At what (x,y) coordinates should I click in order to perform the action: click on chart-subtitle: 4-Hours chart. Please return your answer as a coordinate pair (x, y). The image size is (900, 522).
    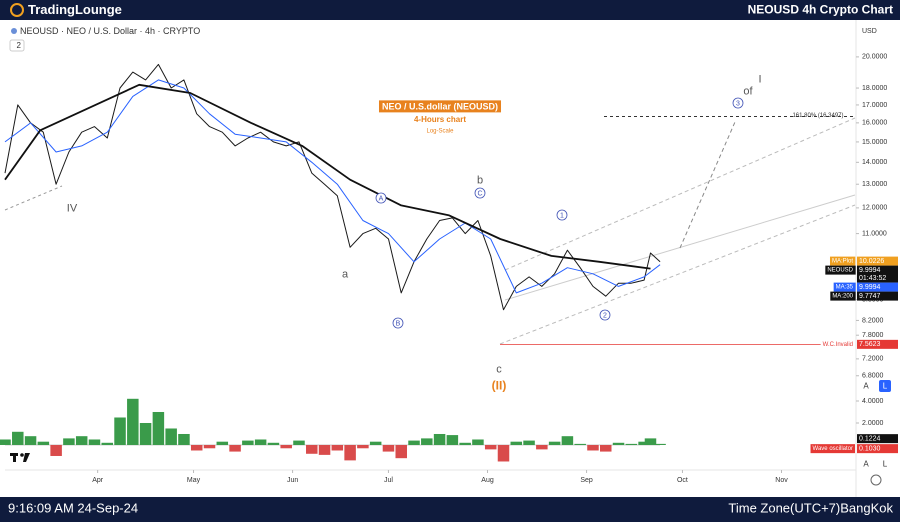
    Looking at the image, I should click on (440, 119).